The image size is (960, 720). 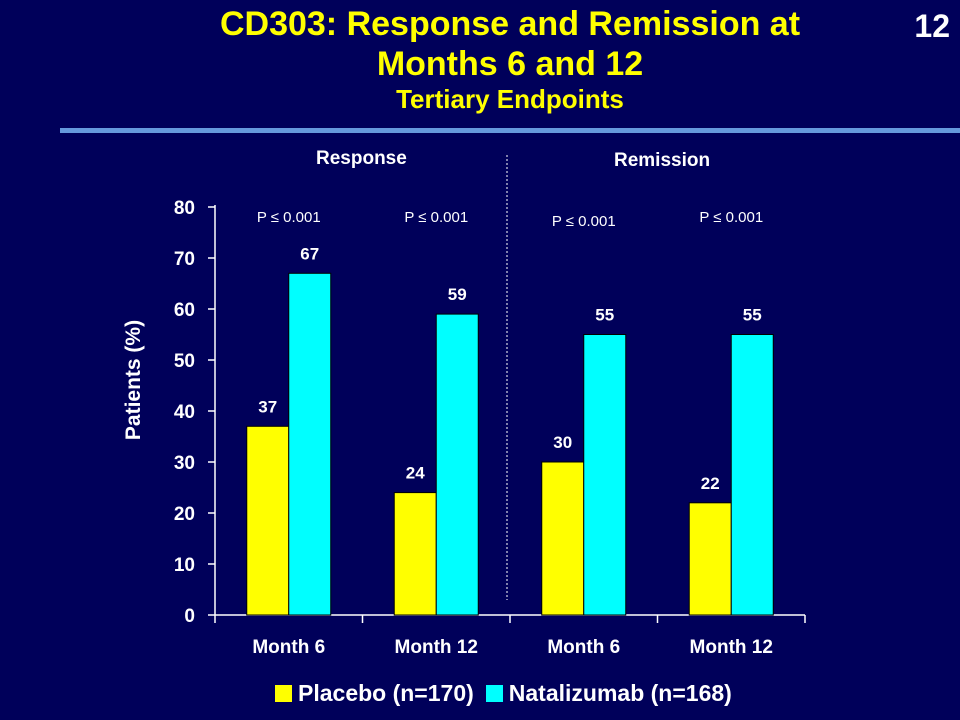 I want to click on y-tick-label: 80, so click(x=184, y=208).